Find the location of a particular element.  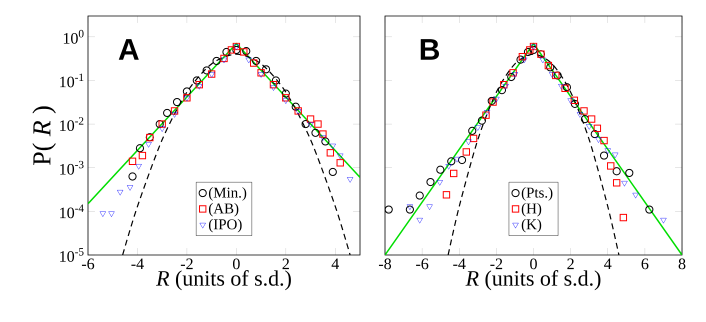

x-tick-label: -2 is located at coordinates (186, 264).